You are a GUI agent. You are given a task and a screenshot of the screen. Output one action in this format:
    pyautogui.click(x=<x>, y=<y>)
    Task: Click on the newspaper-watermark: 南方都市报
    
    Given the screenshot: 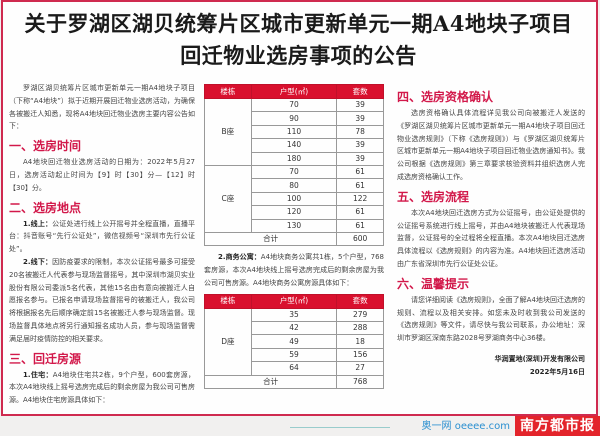 What is the action you would take?
    pyautogui.click(x=557, y=426)
    